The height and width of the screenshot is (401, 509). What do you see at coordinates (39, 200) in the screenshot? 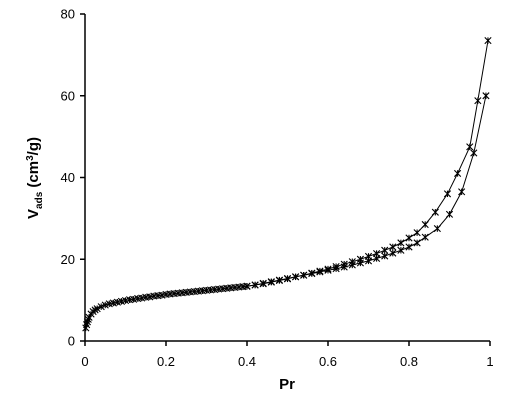
I see `y-axis-title-sub: ads` at bounding box center [39, 200].